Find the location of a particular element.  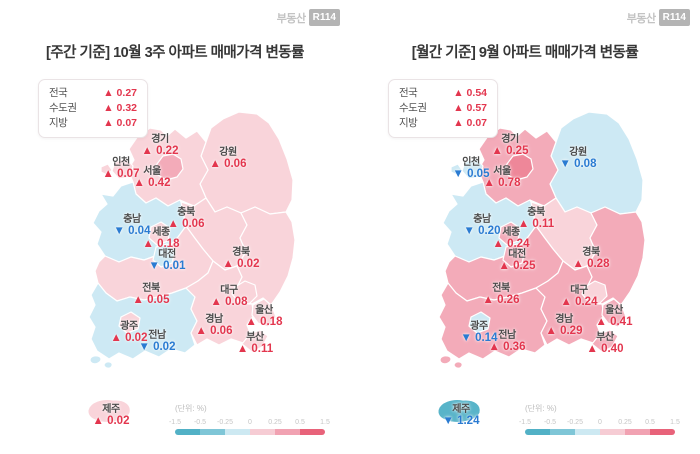

summary-box: 전국 ▲ 0.27 수도권 ▲ 0.32 지방 ▲ 0.07 is located at coordinates (93, 108).